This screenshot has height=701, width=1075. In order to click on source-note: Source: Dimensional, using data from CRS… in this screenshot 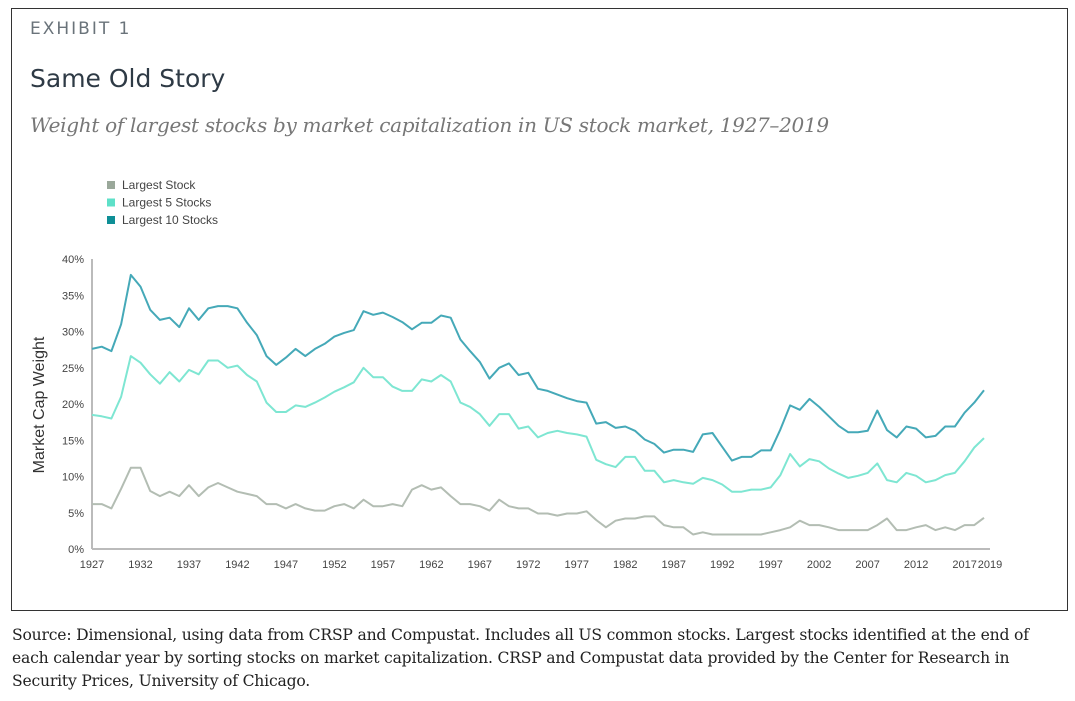, I will do `click(520, 658)`.